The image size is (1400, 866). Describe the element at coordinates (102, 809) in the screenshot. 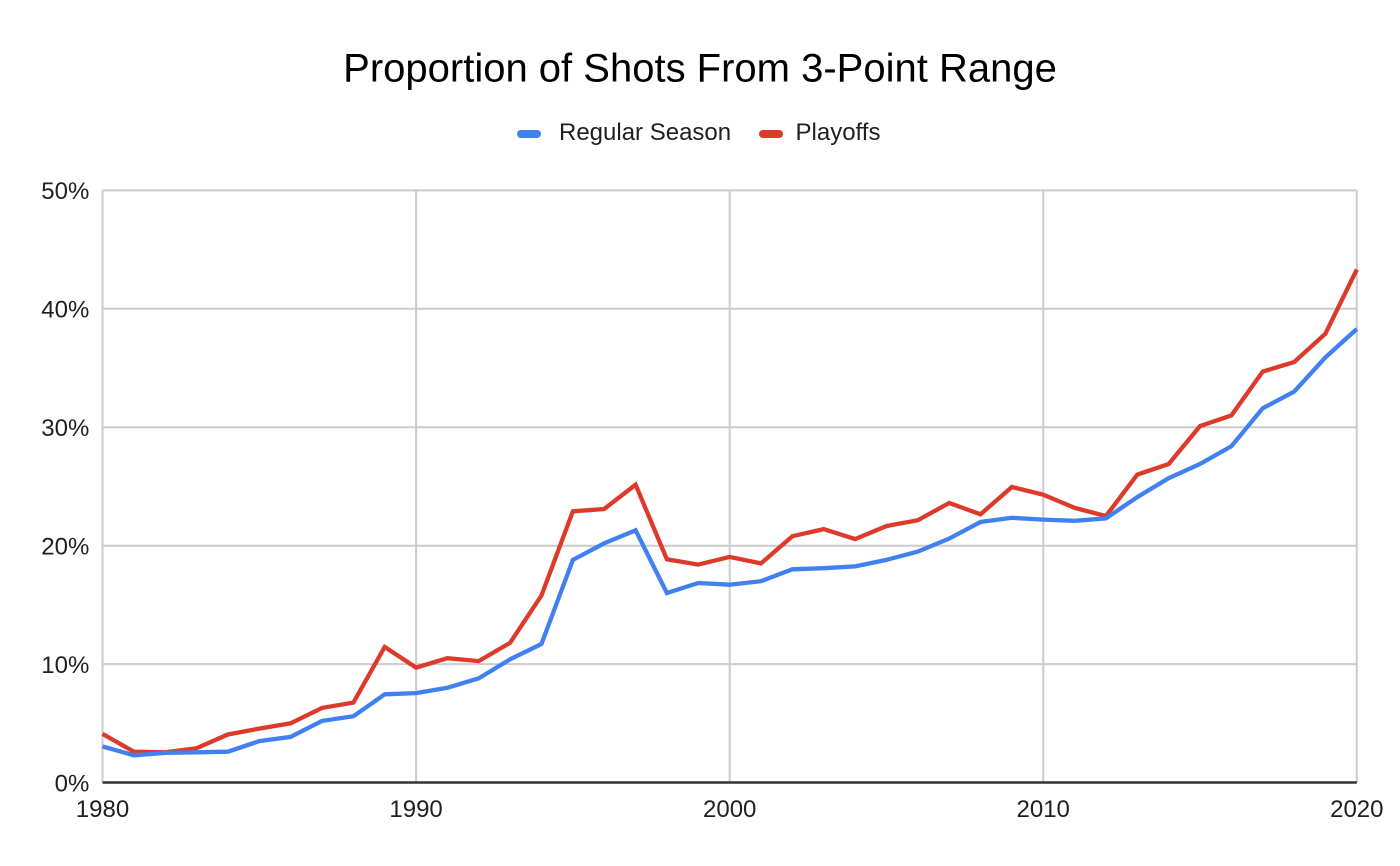

I see `svg-text: 1980` at that location.